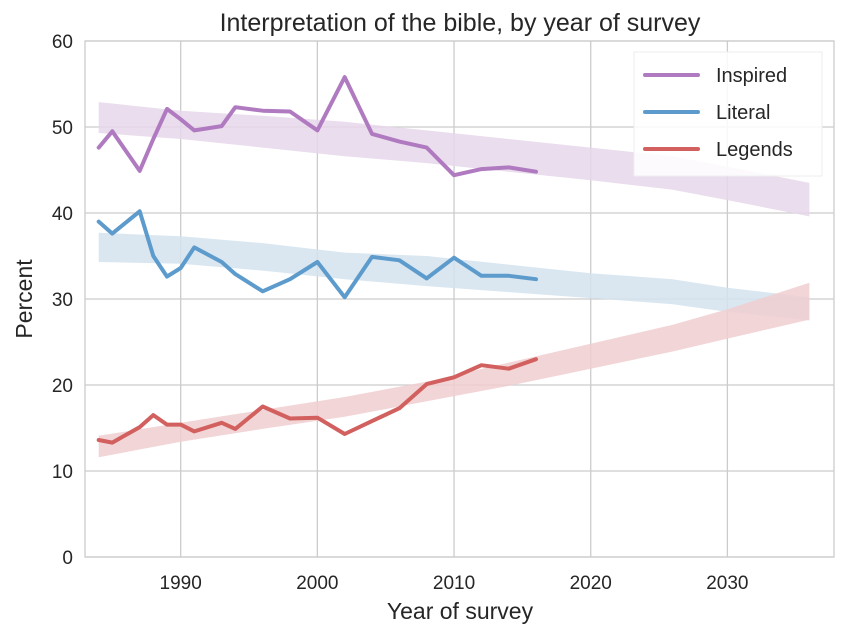  What do you see at coordinates (62, 300) in the screenshot?
I see `y-tick-label: 30` at bounding box center [62, 300].